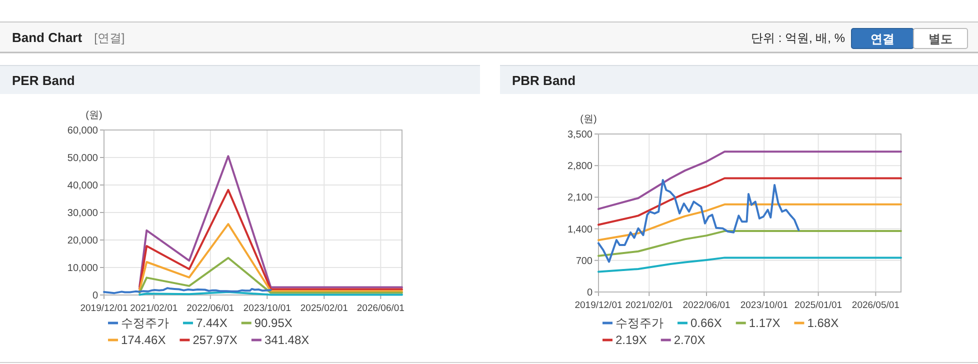  I want to click on legend-label: 90.95X, so click(273, 323).